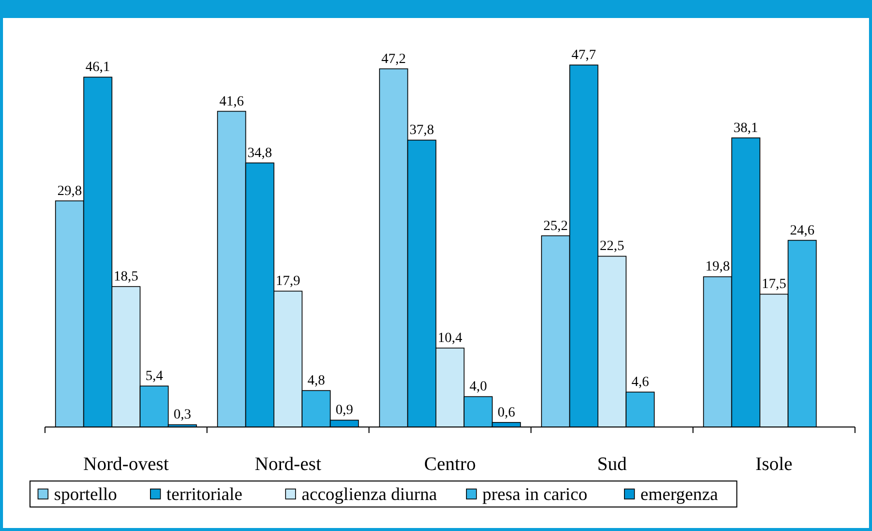 This screenshot has height=531, width=872. Describe the element at coordinates (370, 494) in the screenshot. I see `legend-label: accoglienza diurna` at that location.